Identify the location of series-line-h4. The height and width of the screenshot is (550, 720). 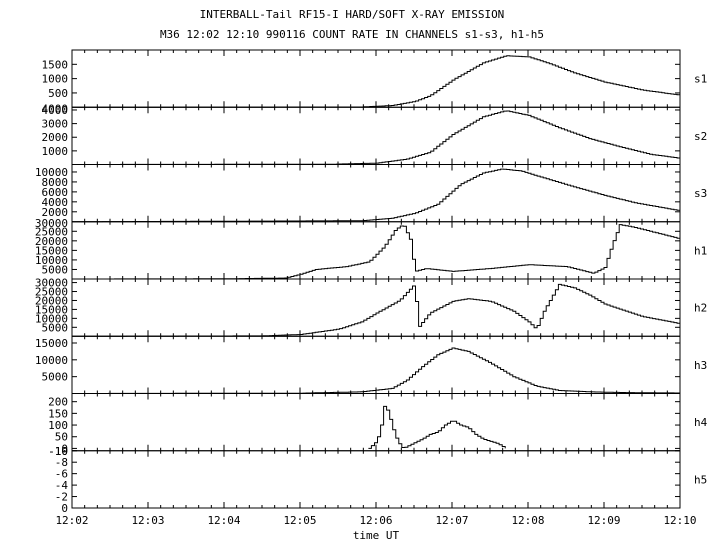
(437, 427).